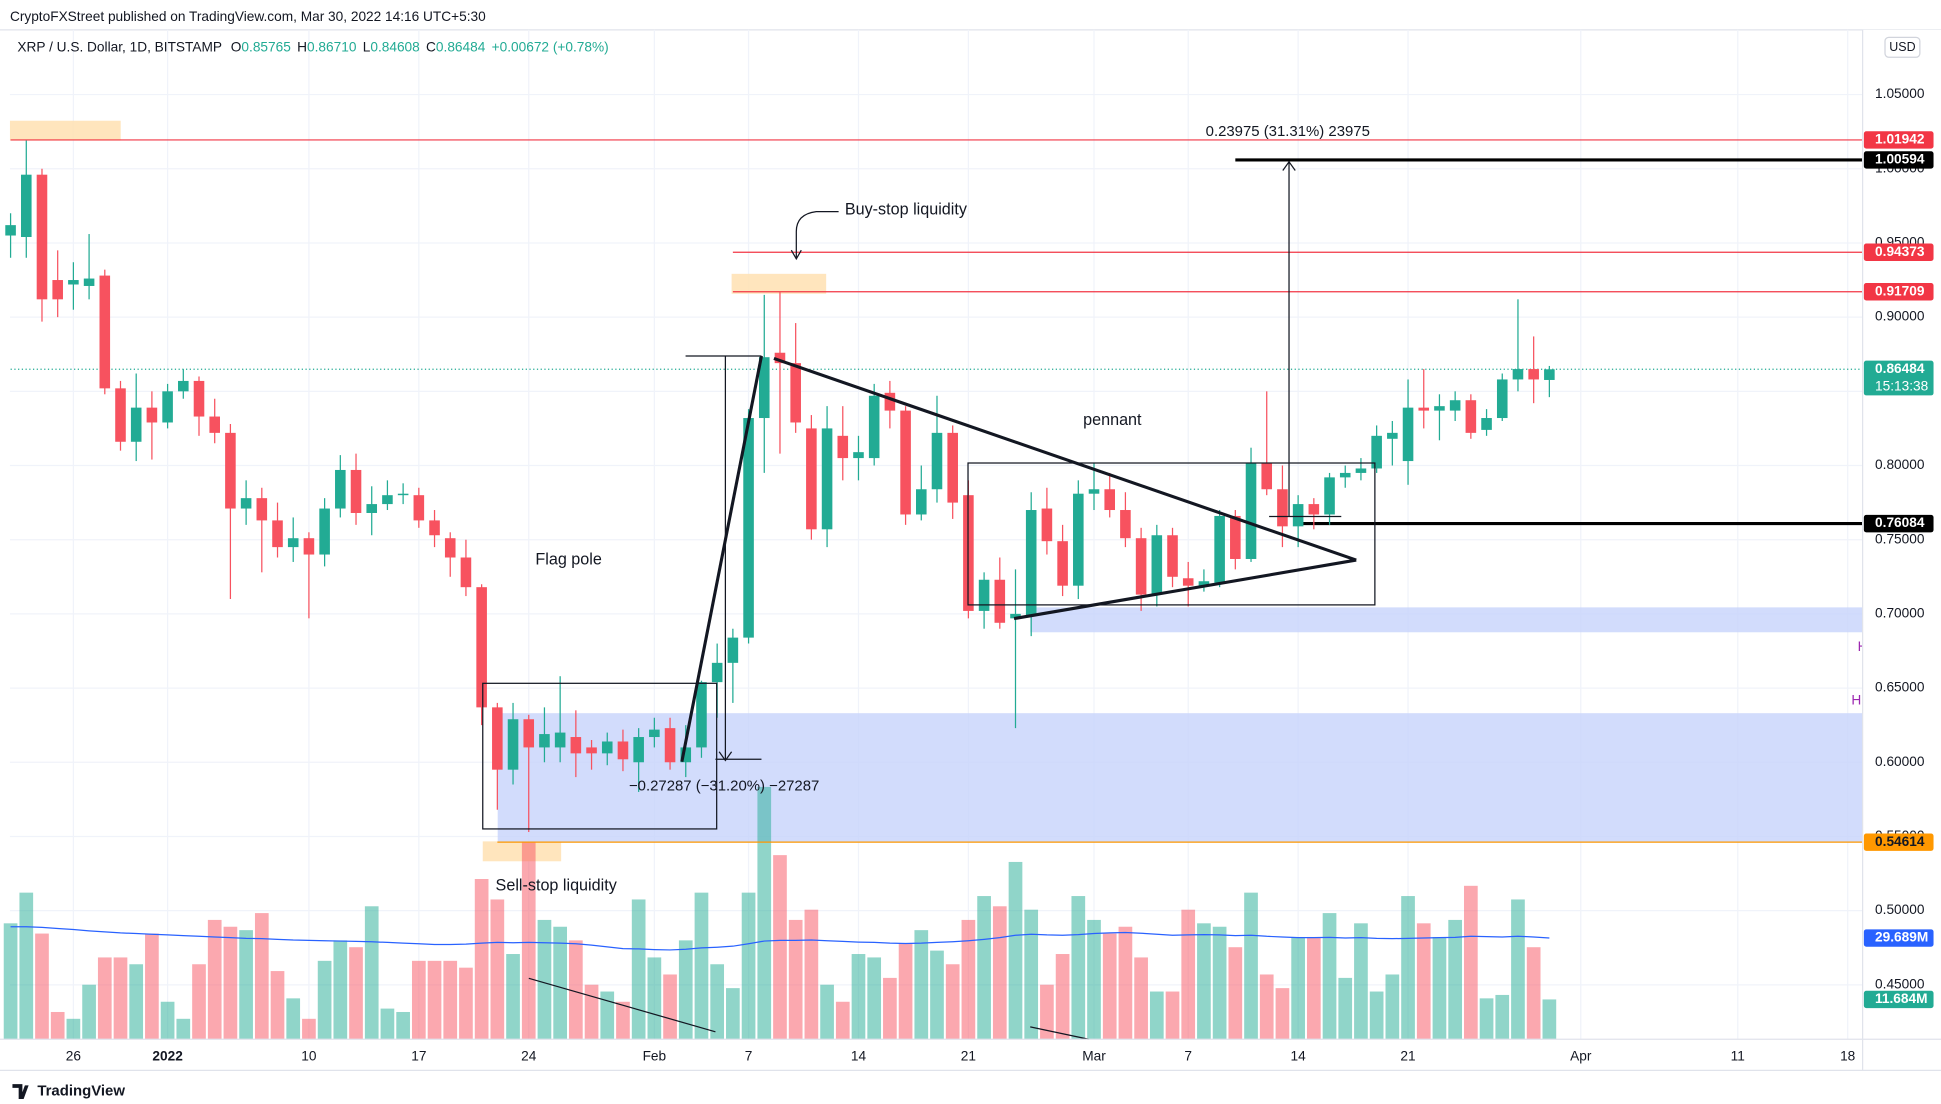 This screenshot has height=1104, width=1941. What do you see at coordinates (1738, 1055) in the screenshot?
I see `x-tick-label: 11` at bounding box center [1738, 1055].